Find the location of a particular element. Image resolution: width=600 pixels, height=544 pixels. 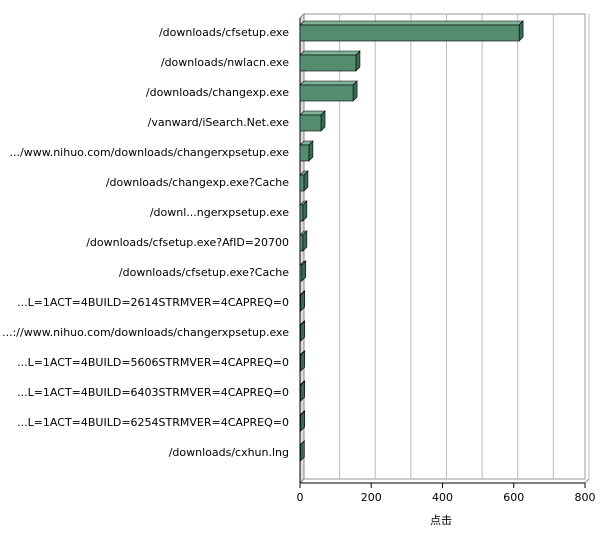

y-tick-label: ...L=1ACT=4BUILD=2614STRMVER=4CAPREQ=0 is located at coordinates (153, 302).